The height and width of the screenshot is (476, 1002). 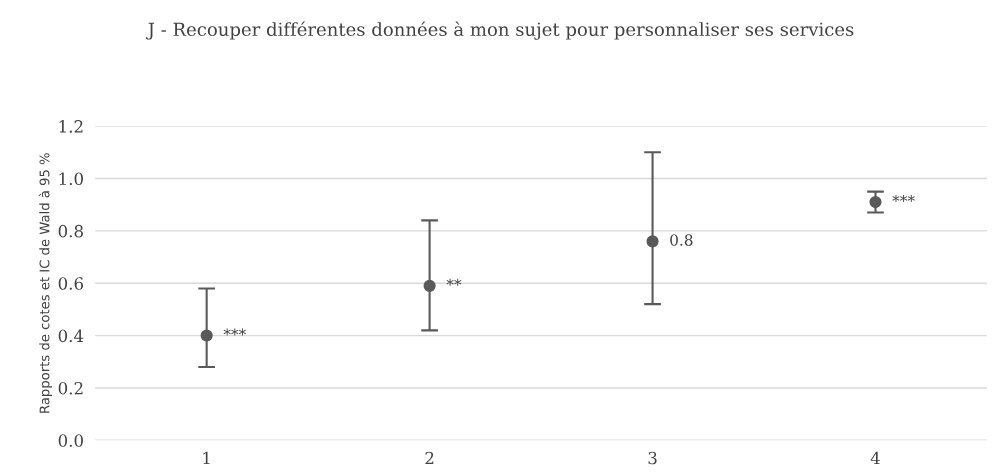 I want to click on y-axis-title: Rapports de cotes et IC de Wald à 95 %, so click(x=45, y=283).